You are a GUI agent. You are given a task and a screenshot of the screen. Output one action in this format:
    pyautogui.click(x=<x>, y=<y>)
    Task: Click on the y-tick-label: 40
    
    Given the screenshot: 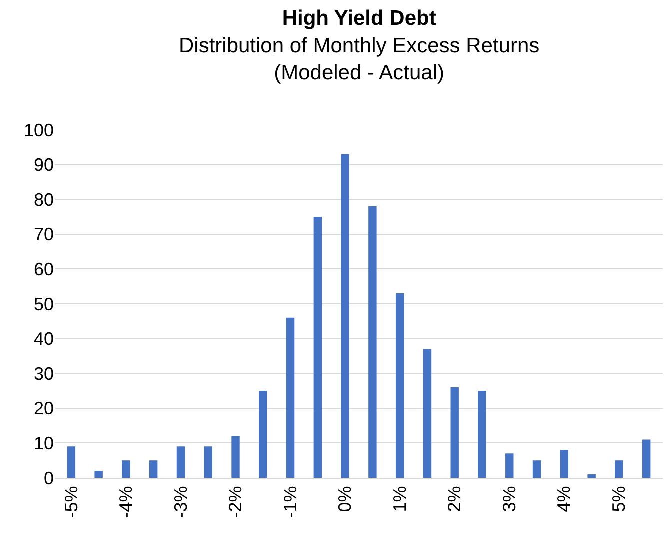 What is the action you would take?
    pyautogui.click(x=44, y=339)
    